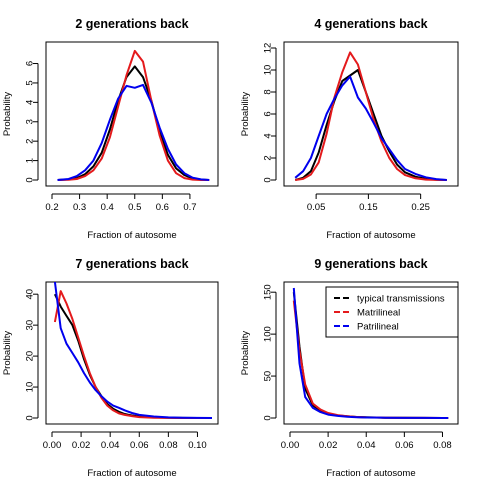  Describe the element at coordinates (316, 207) in the screenshot. I see `x-tick-label: 0.05` at that location.